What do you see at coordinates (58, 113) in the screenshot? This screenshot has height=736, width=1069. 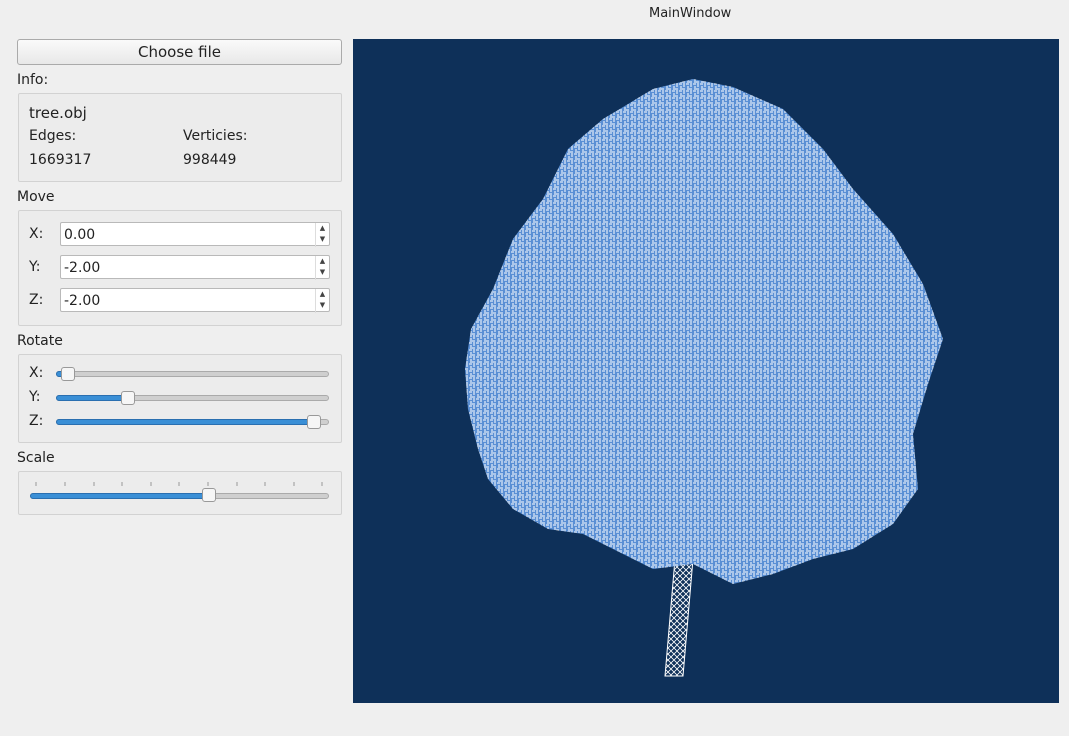 I see `file-name: tree.obj` at bounding box center [58, 113].